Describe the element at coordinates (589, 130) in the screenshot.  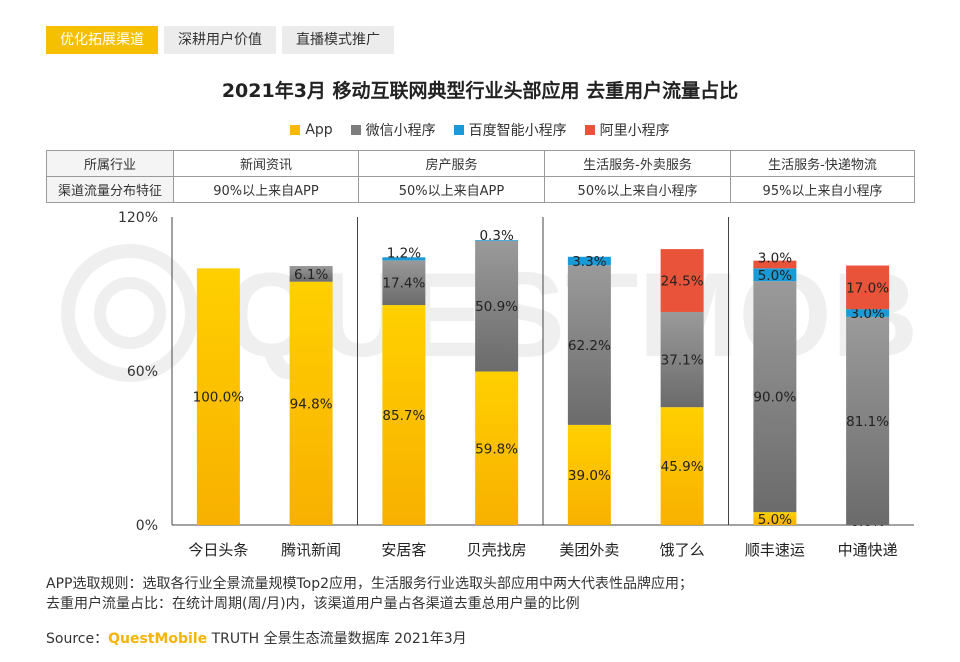
I see `legend-swatch-ali` at that location.